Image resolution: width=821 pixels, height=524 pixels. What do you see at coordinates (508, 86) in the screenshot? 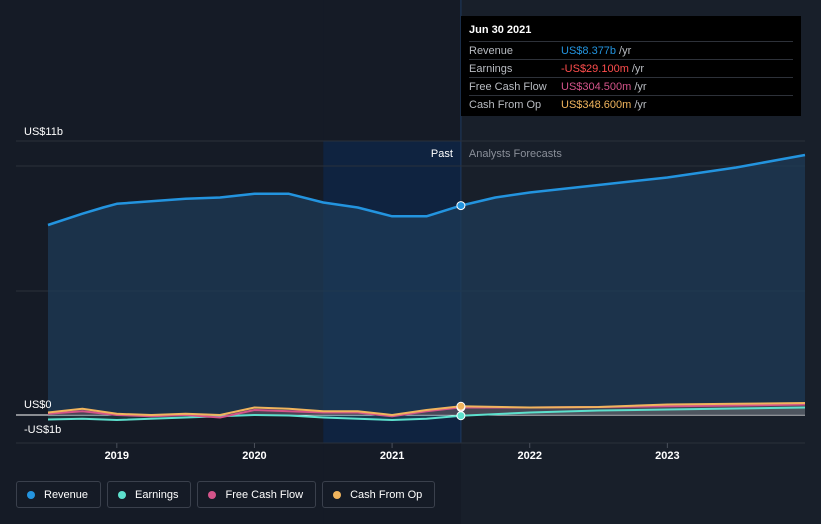
I see `tooltip-label: Free Cash Flow` at bounding box center [508, 86].